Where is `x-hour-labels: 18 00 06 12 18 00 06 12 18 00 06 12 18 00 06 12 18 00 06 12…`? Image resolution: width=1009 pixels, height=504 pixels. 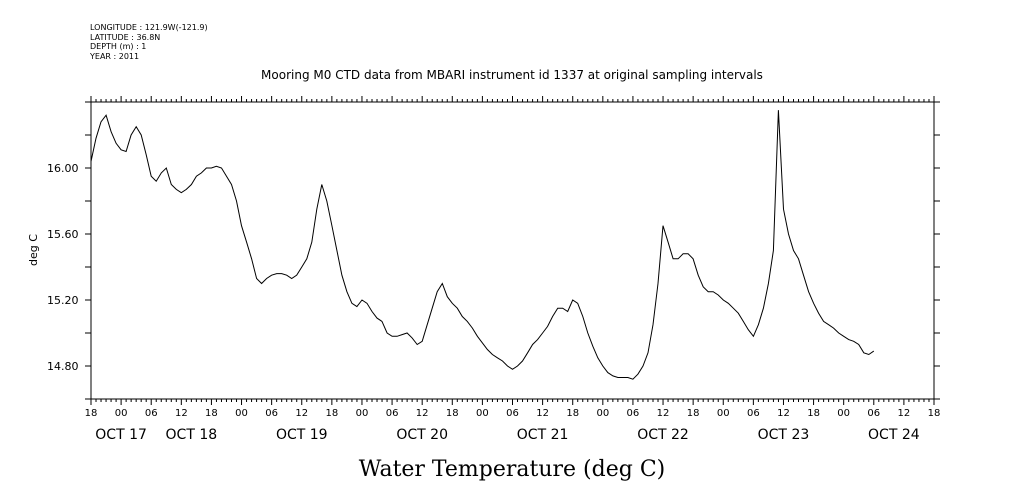
x-hour-labels: 18 00 06 12 18 00 06 12 18 00 06 12 18 00 06 12 18 00 06 12… is located at coordinates (513, 413).